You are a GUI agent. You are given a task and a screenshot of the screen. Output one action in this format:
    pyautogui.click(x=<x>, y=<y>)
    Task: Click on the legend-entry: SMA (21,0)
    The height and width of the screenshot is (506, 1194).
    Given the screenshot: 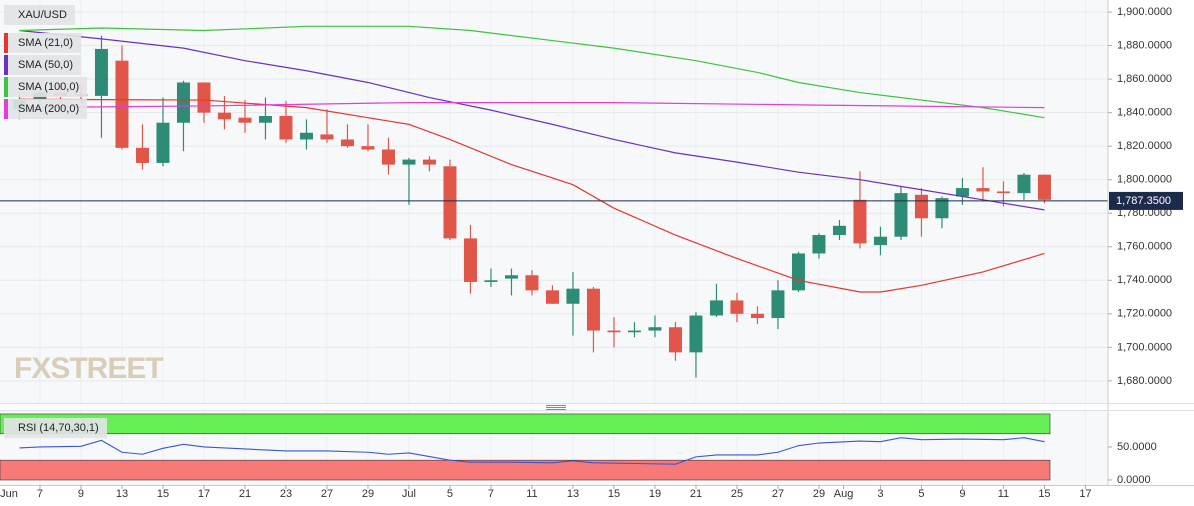 What is the action you would take?
    pyautogui.click(x=43, y=43)
    